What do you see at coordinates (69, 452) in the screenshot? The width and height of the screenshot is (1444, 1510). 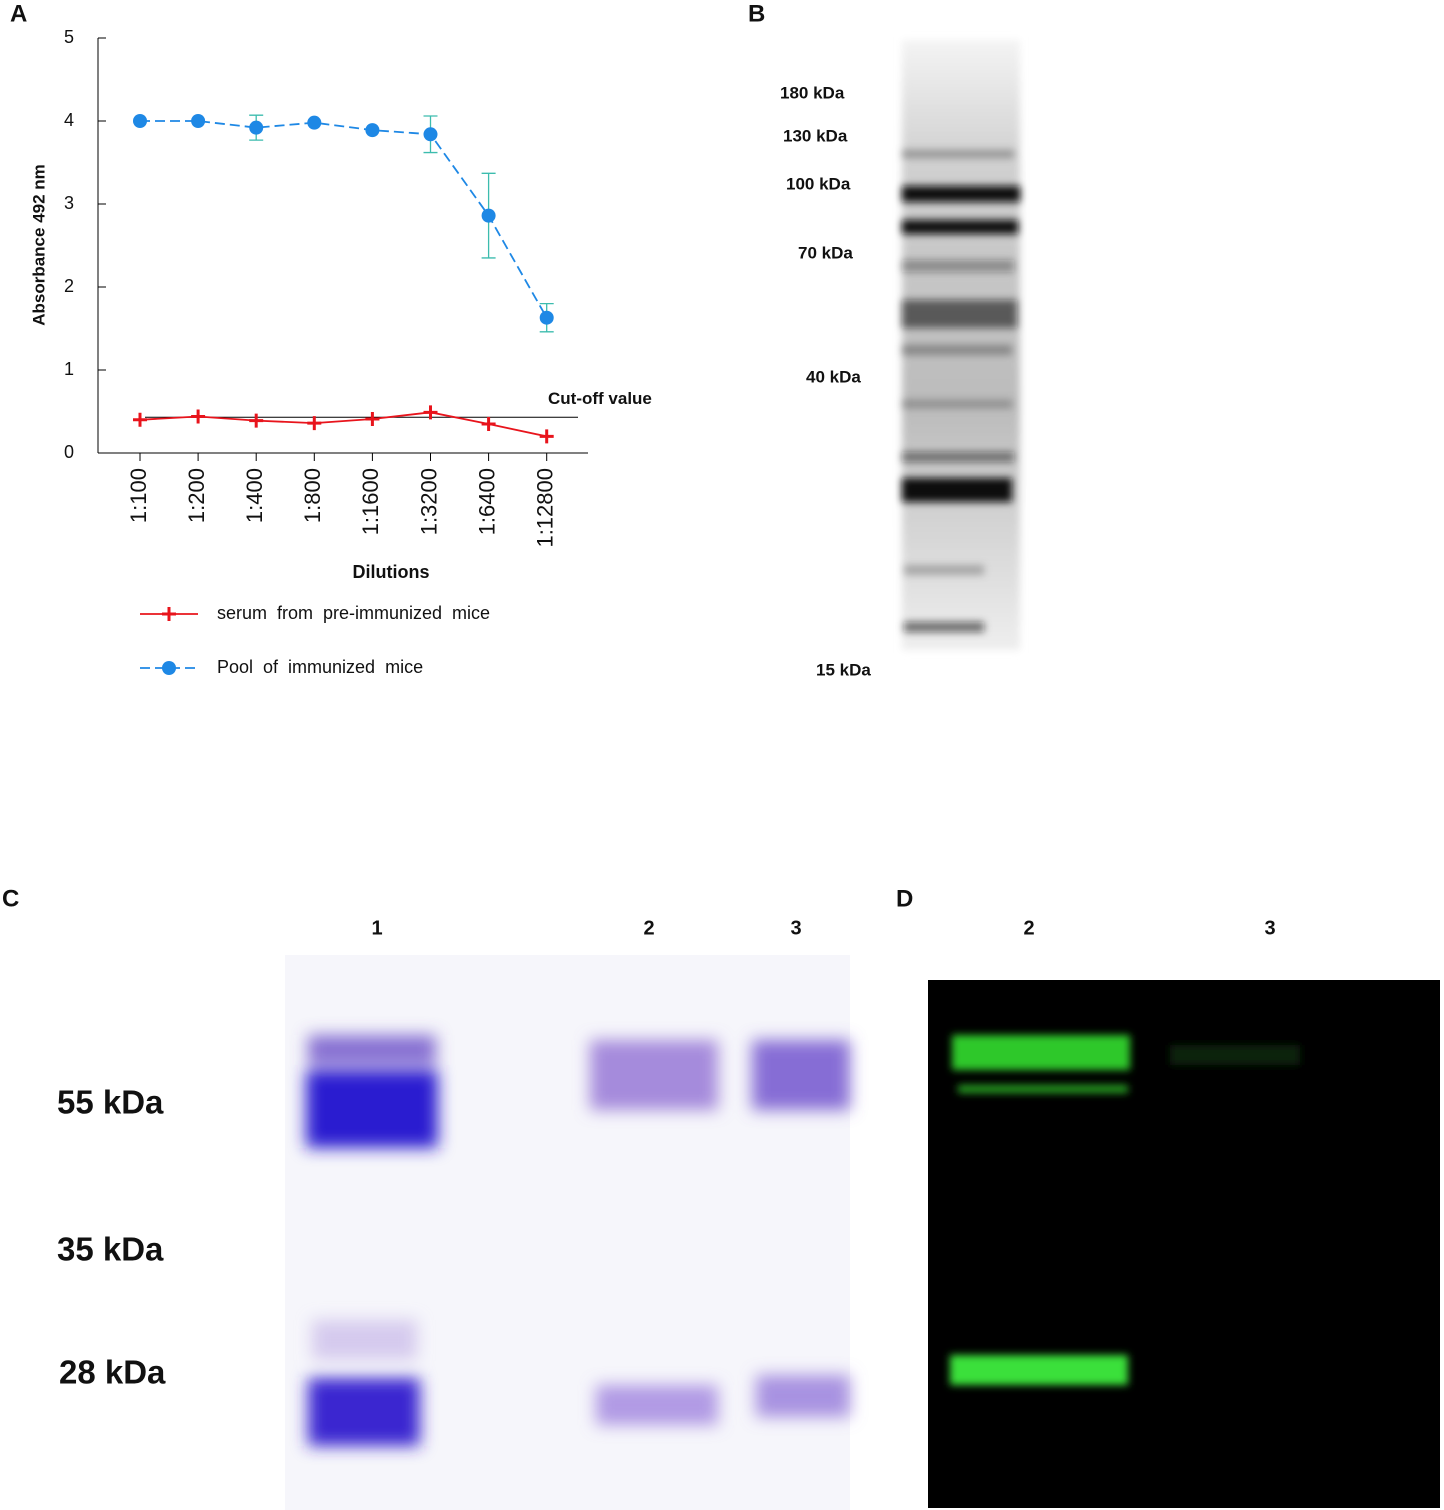 I see `y-tick-label: 0` at bounding box center [69, 452].